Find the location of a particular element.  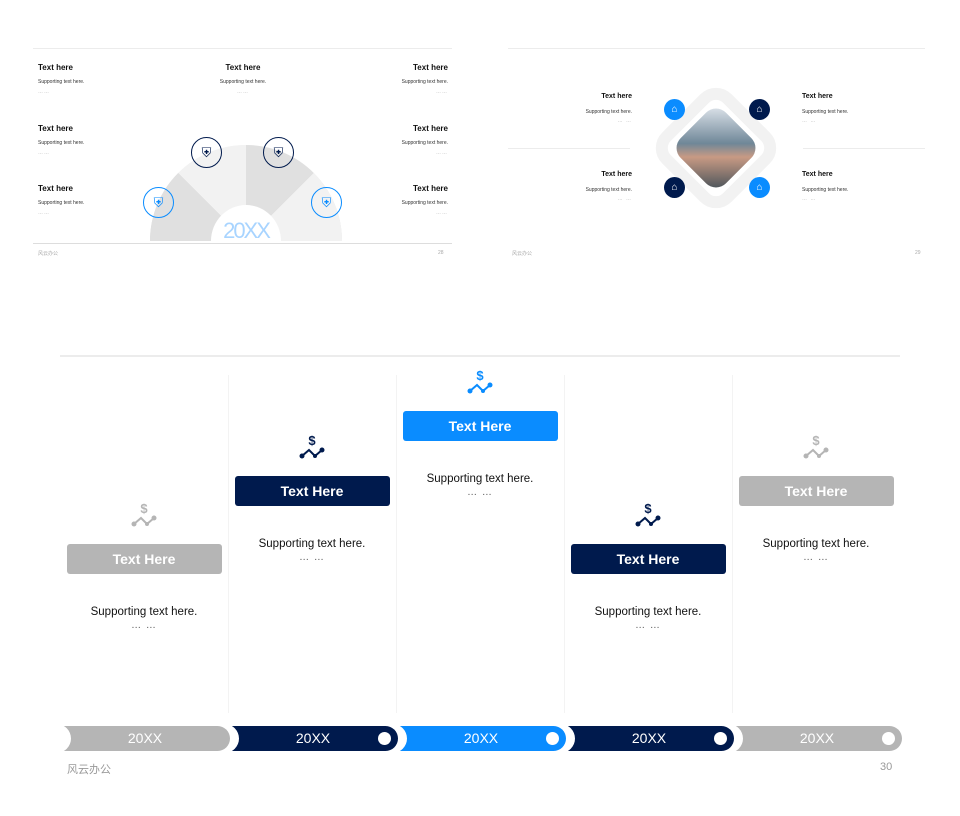

page-number: 30 is located at coordinates (886, 767).